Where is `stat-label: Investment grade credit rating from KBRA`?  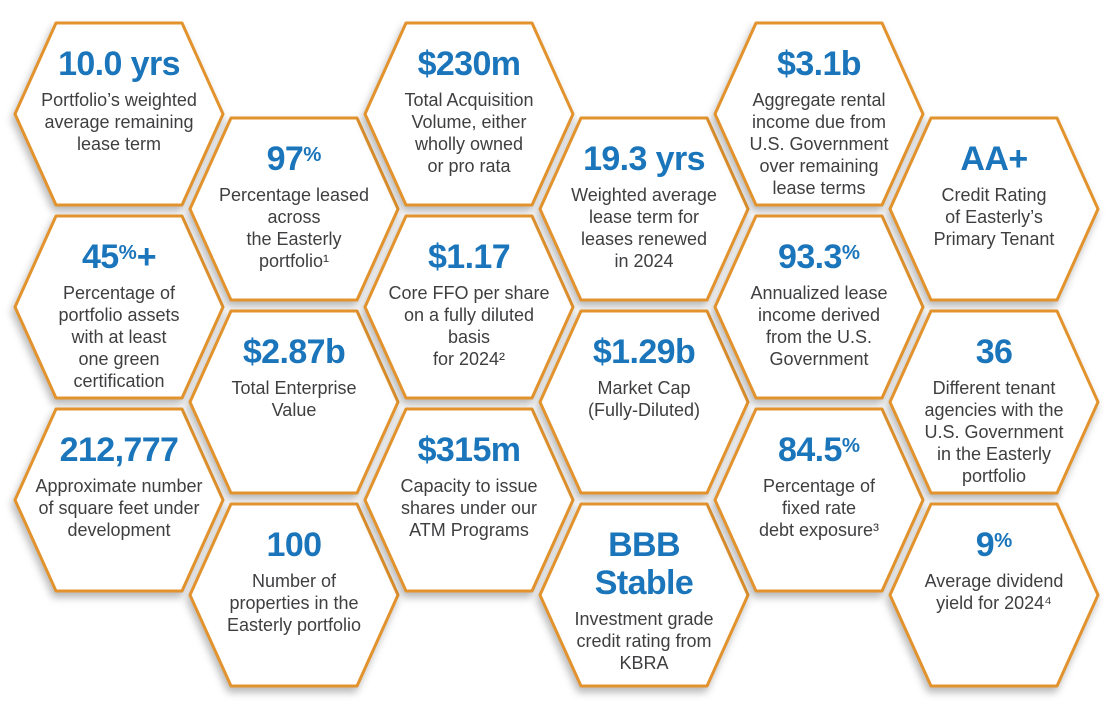
stat-label: Investment grade credit rating from KBRA is located at coordinates (644, 641).